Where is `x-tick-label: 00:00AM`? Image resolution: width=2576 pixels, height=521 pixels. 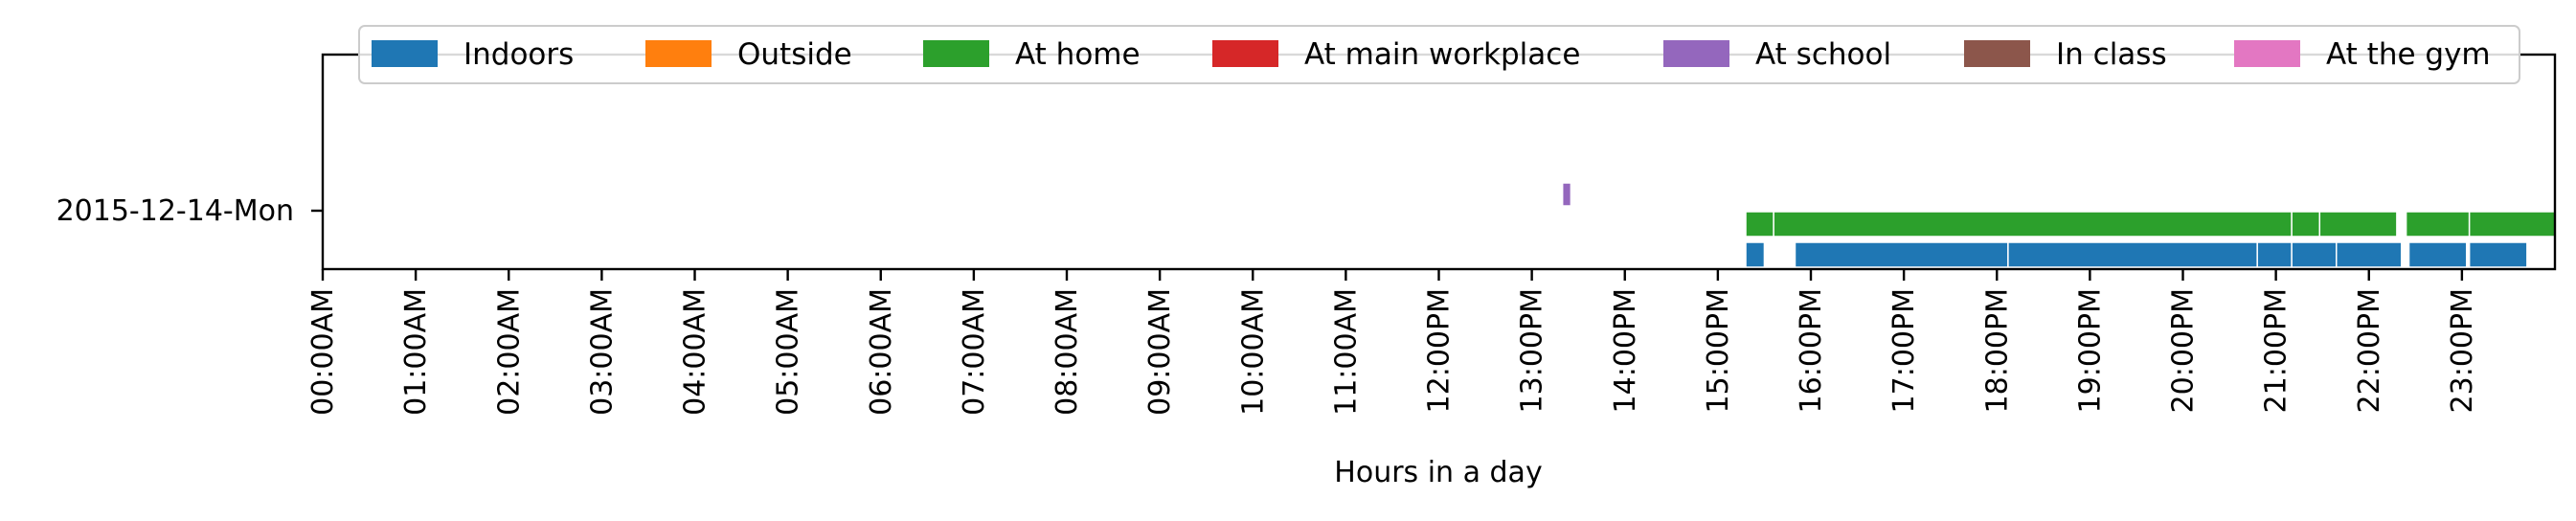
x-tick-label: 00:00AM is located at coordinates (323, 352).